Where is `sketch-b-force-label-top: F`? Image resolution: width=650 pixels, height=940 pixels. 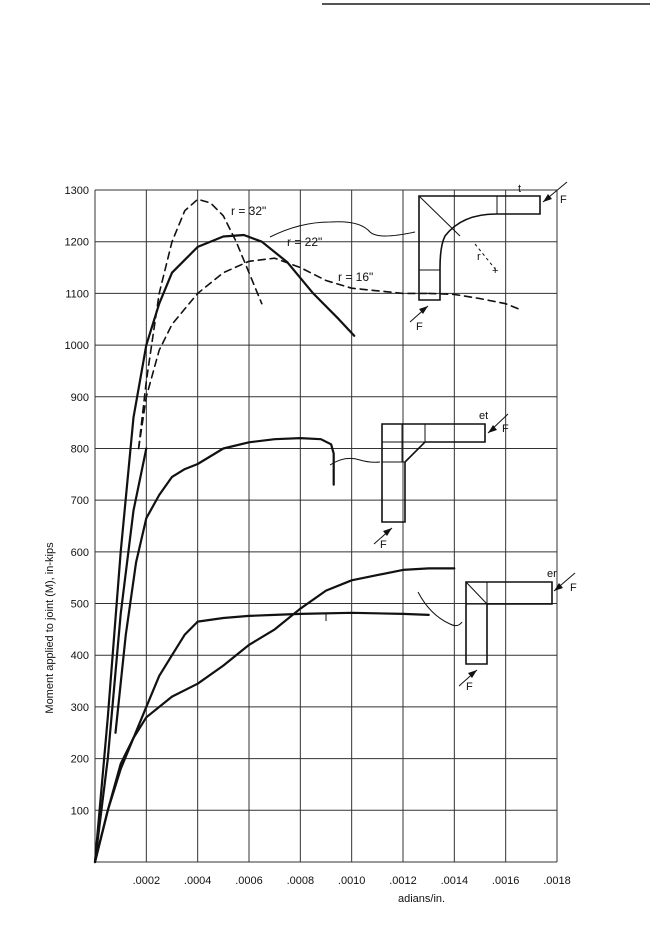 sketch-b-force-label-top: F is located at coordinates (505, 429).